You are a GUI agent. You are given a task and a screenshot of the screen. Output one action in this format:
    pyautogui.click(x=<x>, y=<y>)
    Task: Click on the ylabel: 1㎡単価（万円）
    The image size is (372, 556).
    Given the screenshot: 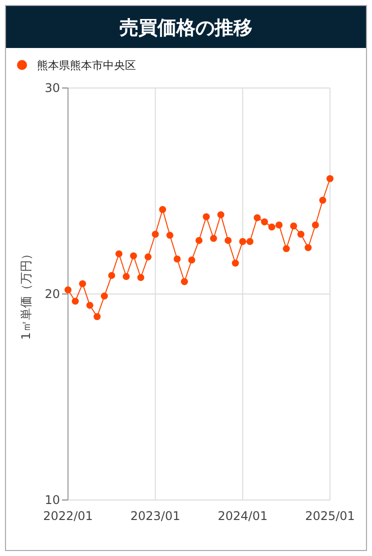 What is the action you would take?
    pyautogui.click(x=26, y=294)
    